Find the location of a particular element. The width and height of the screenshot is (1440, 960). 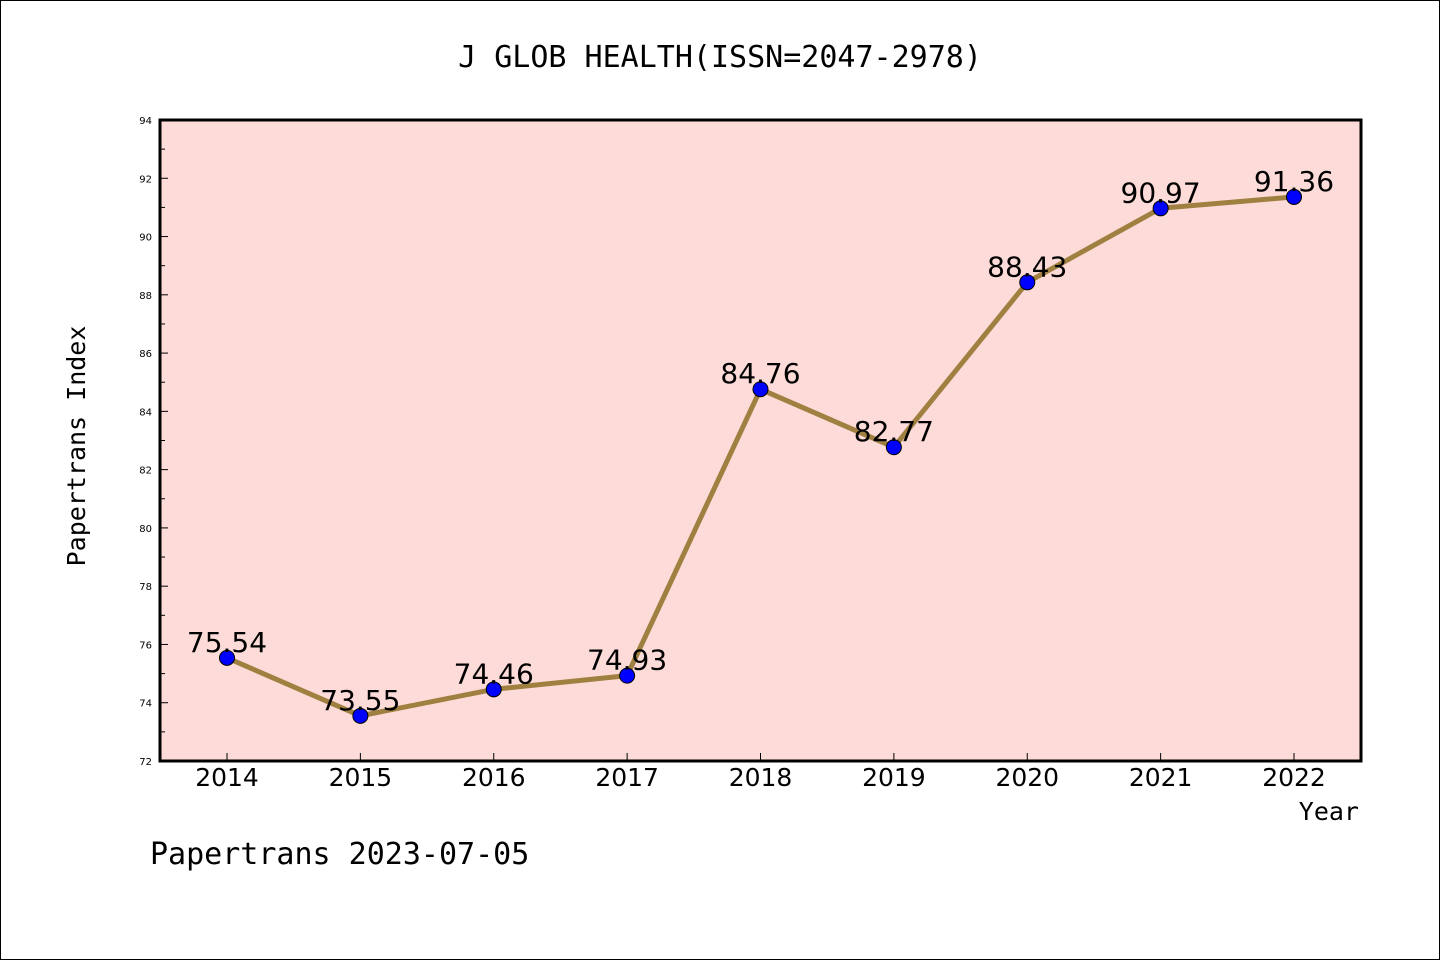

chart-title: J GLOB HEALTH(ISSN=2047-2978) is located at coordinates (720, 57).